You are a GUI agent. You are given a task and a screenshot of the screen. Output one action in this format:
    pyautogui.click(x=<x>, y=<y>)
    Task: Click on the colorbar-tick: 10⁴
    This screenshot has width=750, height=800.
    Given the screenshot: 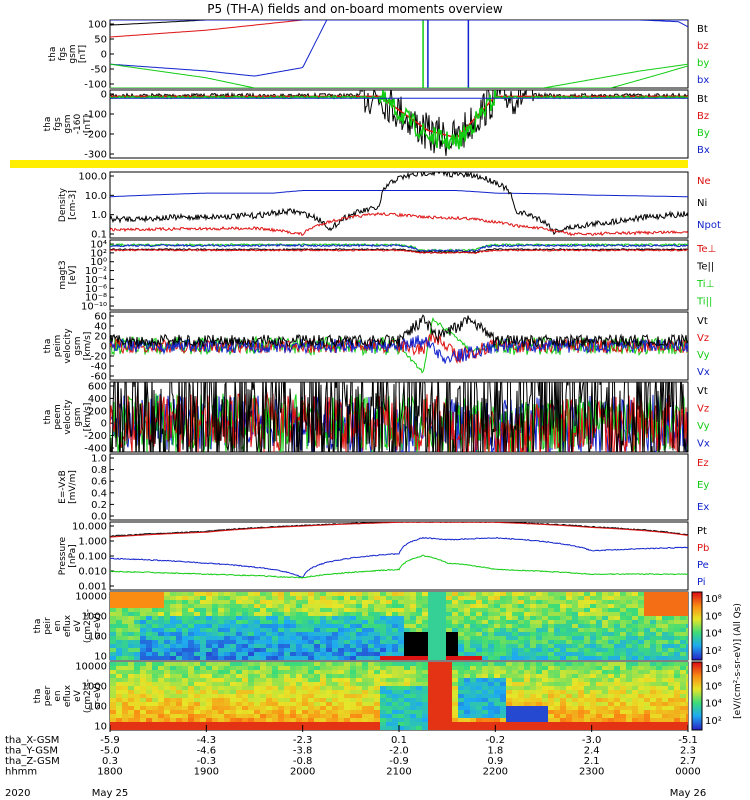 What is the action you would take?
    pyautogui.click(x=713, y=634)
    